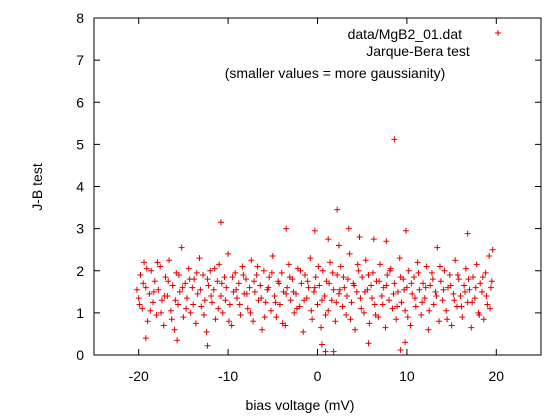 This screenshot has width=560, height=420. Describe the element at coordinates (498, 33) in the screenshot. I see `legend-marker-symbol` at that location.